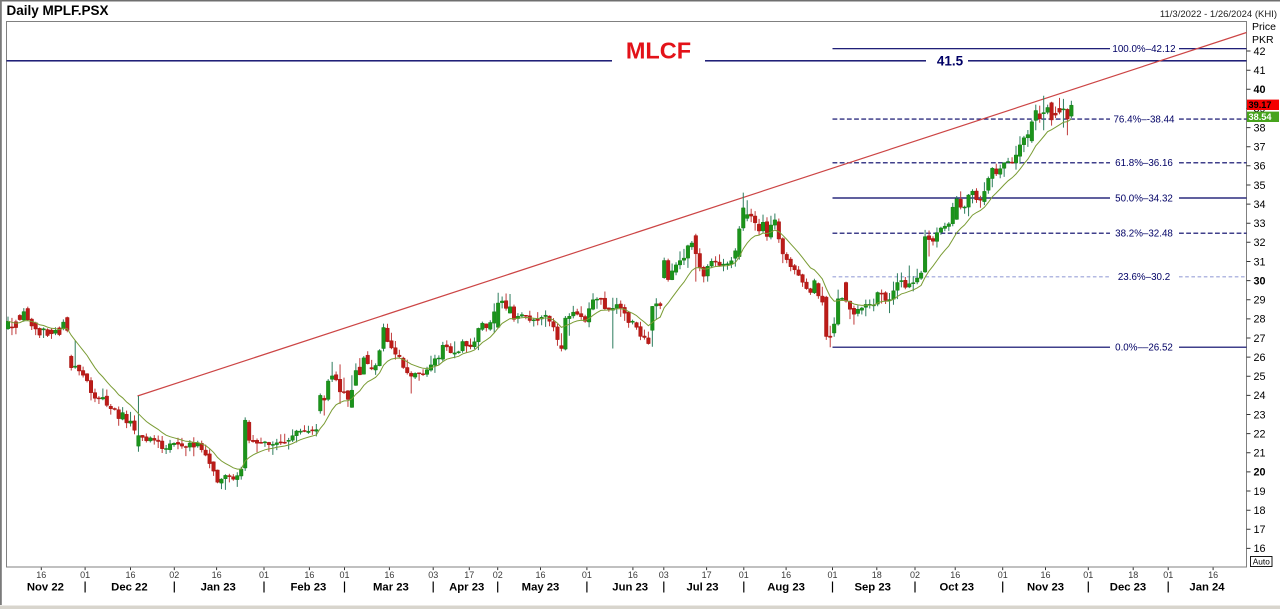  Describe the element at coordinates (1261, 561) in the screenshot. I see `svg-text: Auto` at that location.